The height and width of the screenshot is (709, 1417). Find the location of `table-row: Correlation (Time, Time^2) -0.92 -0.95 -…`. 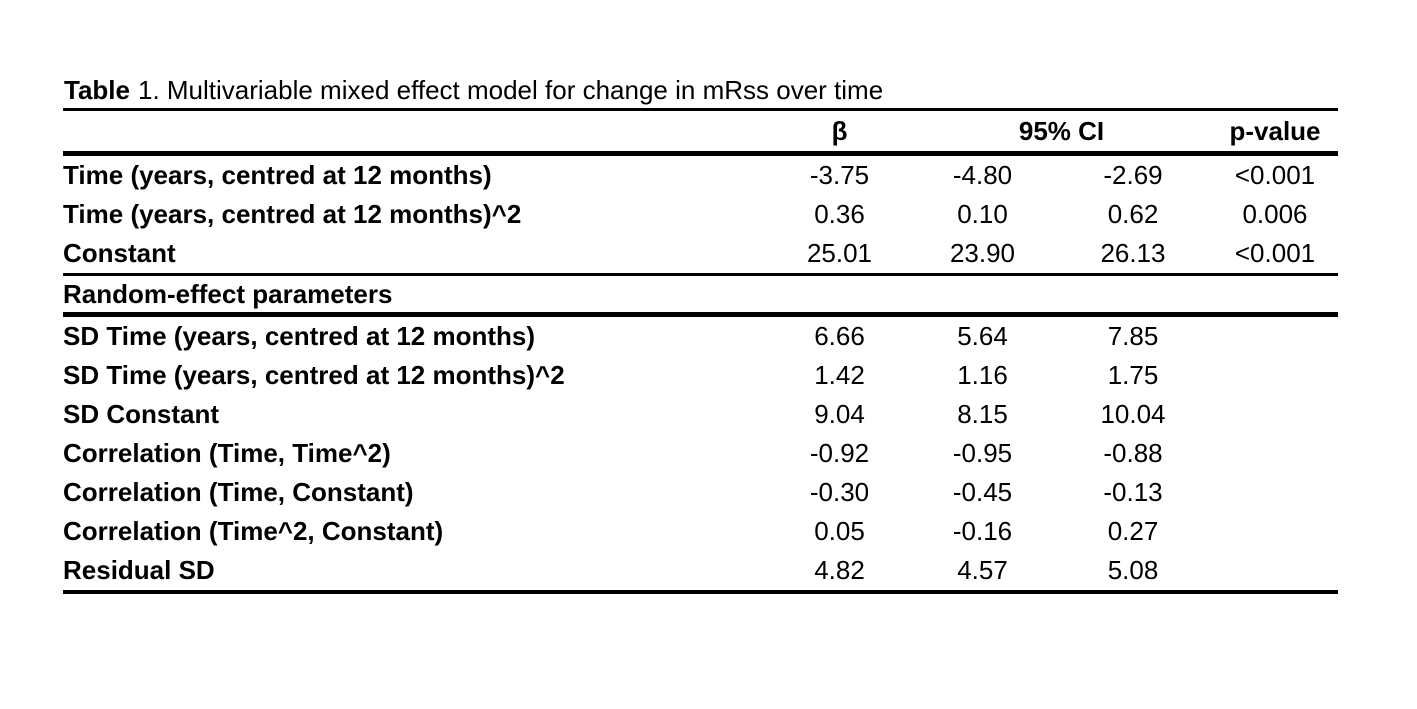

table-row: Correlation (Time, Time^2) -0.92 -0.95 -… is located at coordinates (700, 453).